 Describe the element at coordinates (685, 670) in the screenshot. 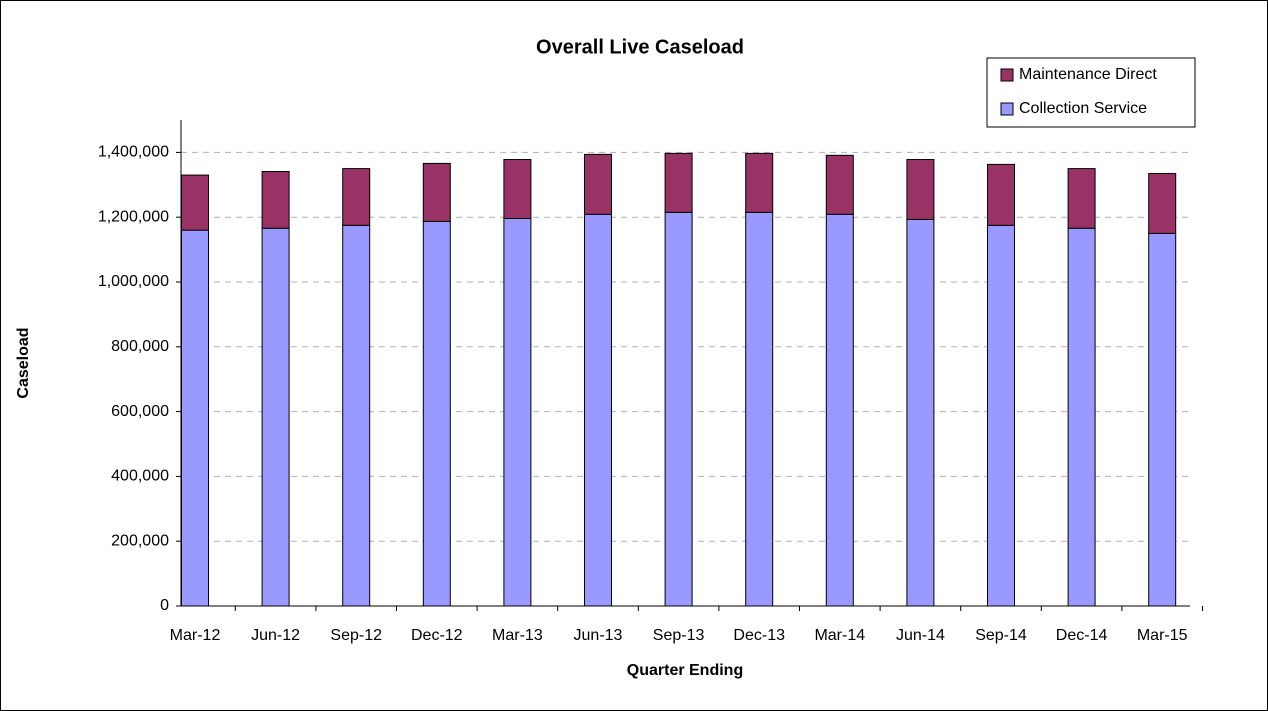

I see `x-axis-label: Quarter Ending` at that location.